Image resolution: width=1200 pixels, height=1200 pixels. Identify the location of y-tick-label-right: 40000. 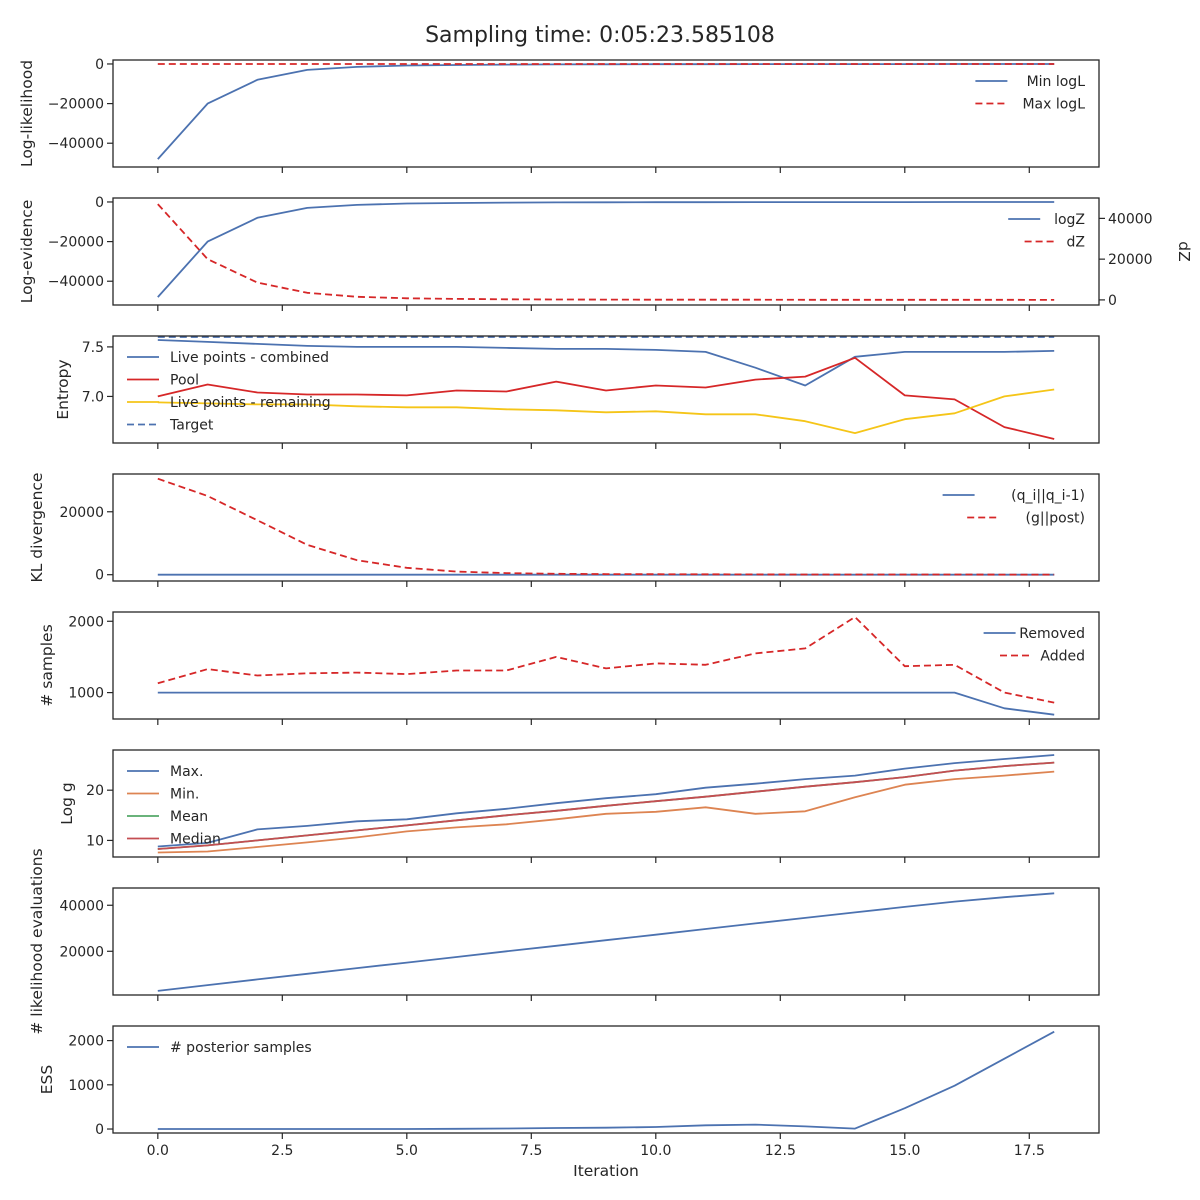
(1130, 219).